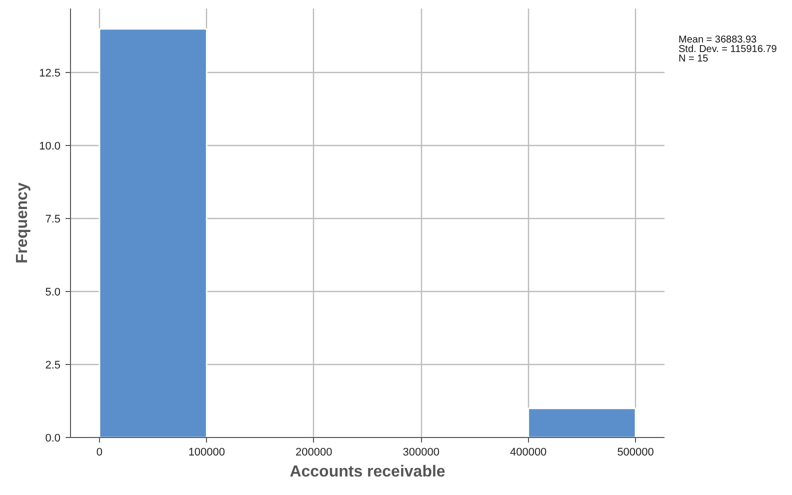 The width and height of the screenshot is (792, 495). Describe the element at coordinates (99, 452) in the screenshot. I see `x-tick-label: 0` at that location.